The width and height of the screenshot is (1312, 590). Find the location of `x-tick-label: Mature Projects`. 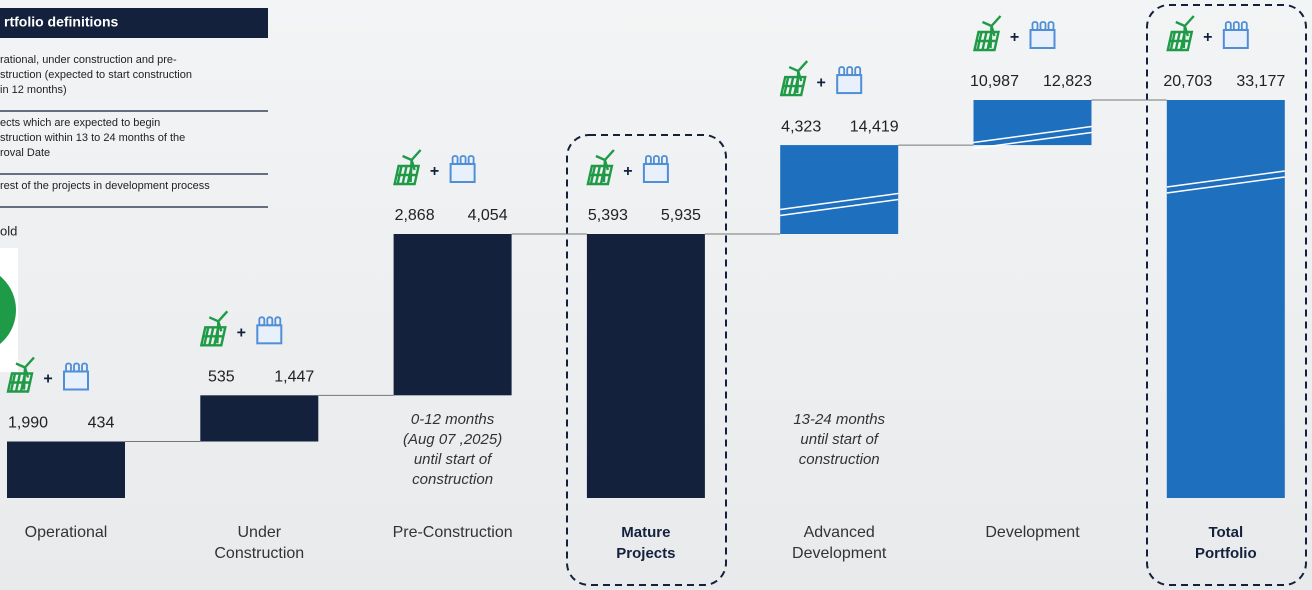

x-tick-label: Mature Projects is located at coordinates (645, 543).